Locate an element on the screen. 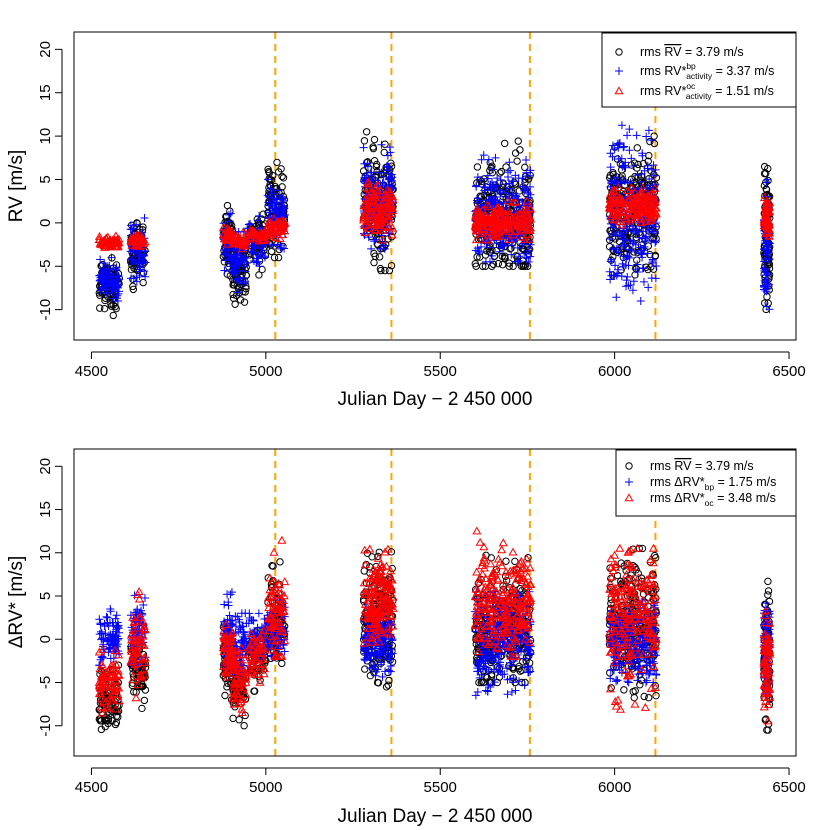 The height and width of the screenshot is (830, 830). x-tick-label: 6000 is located at coordinates (614, 371).